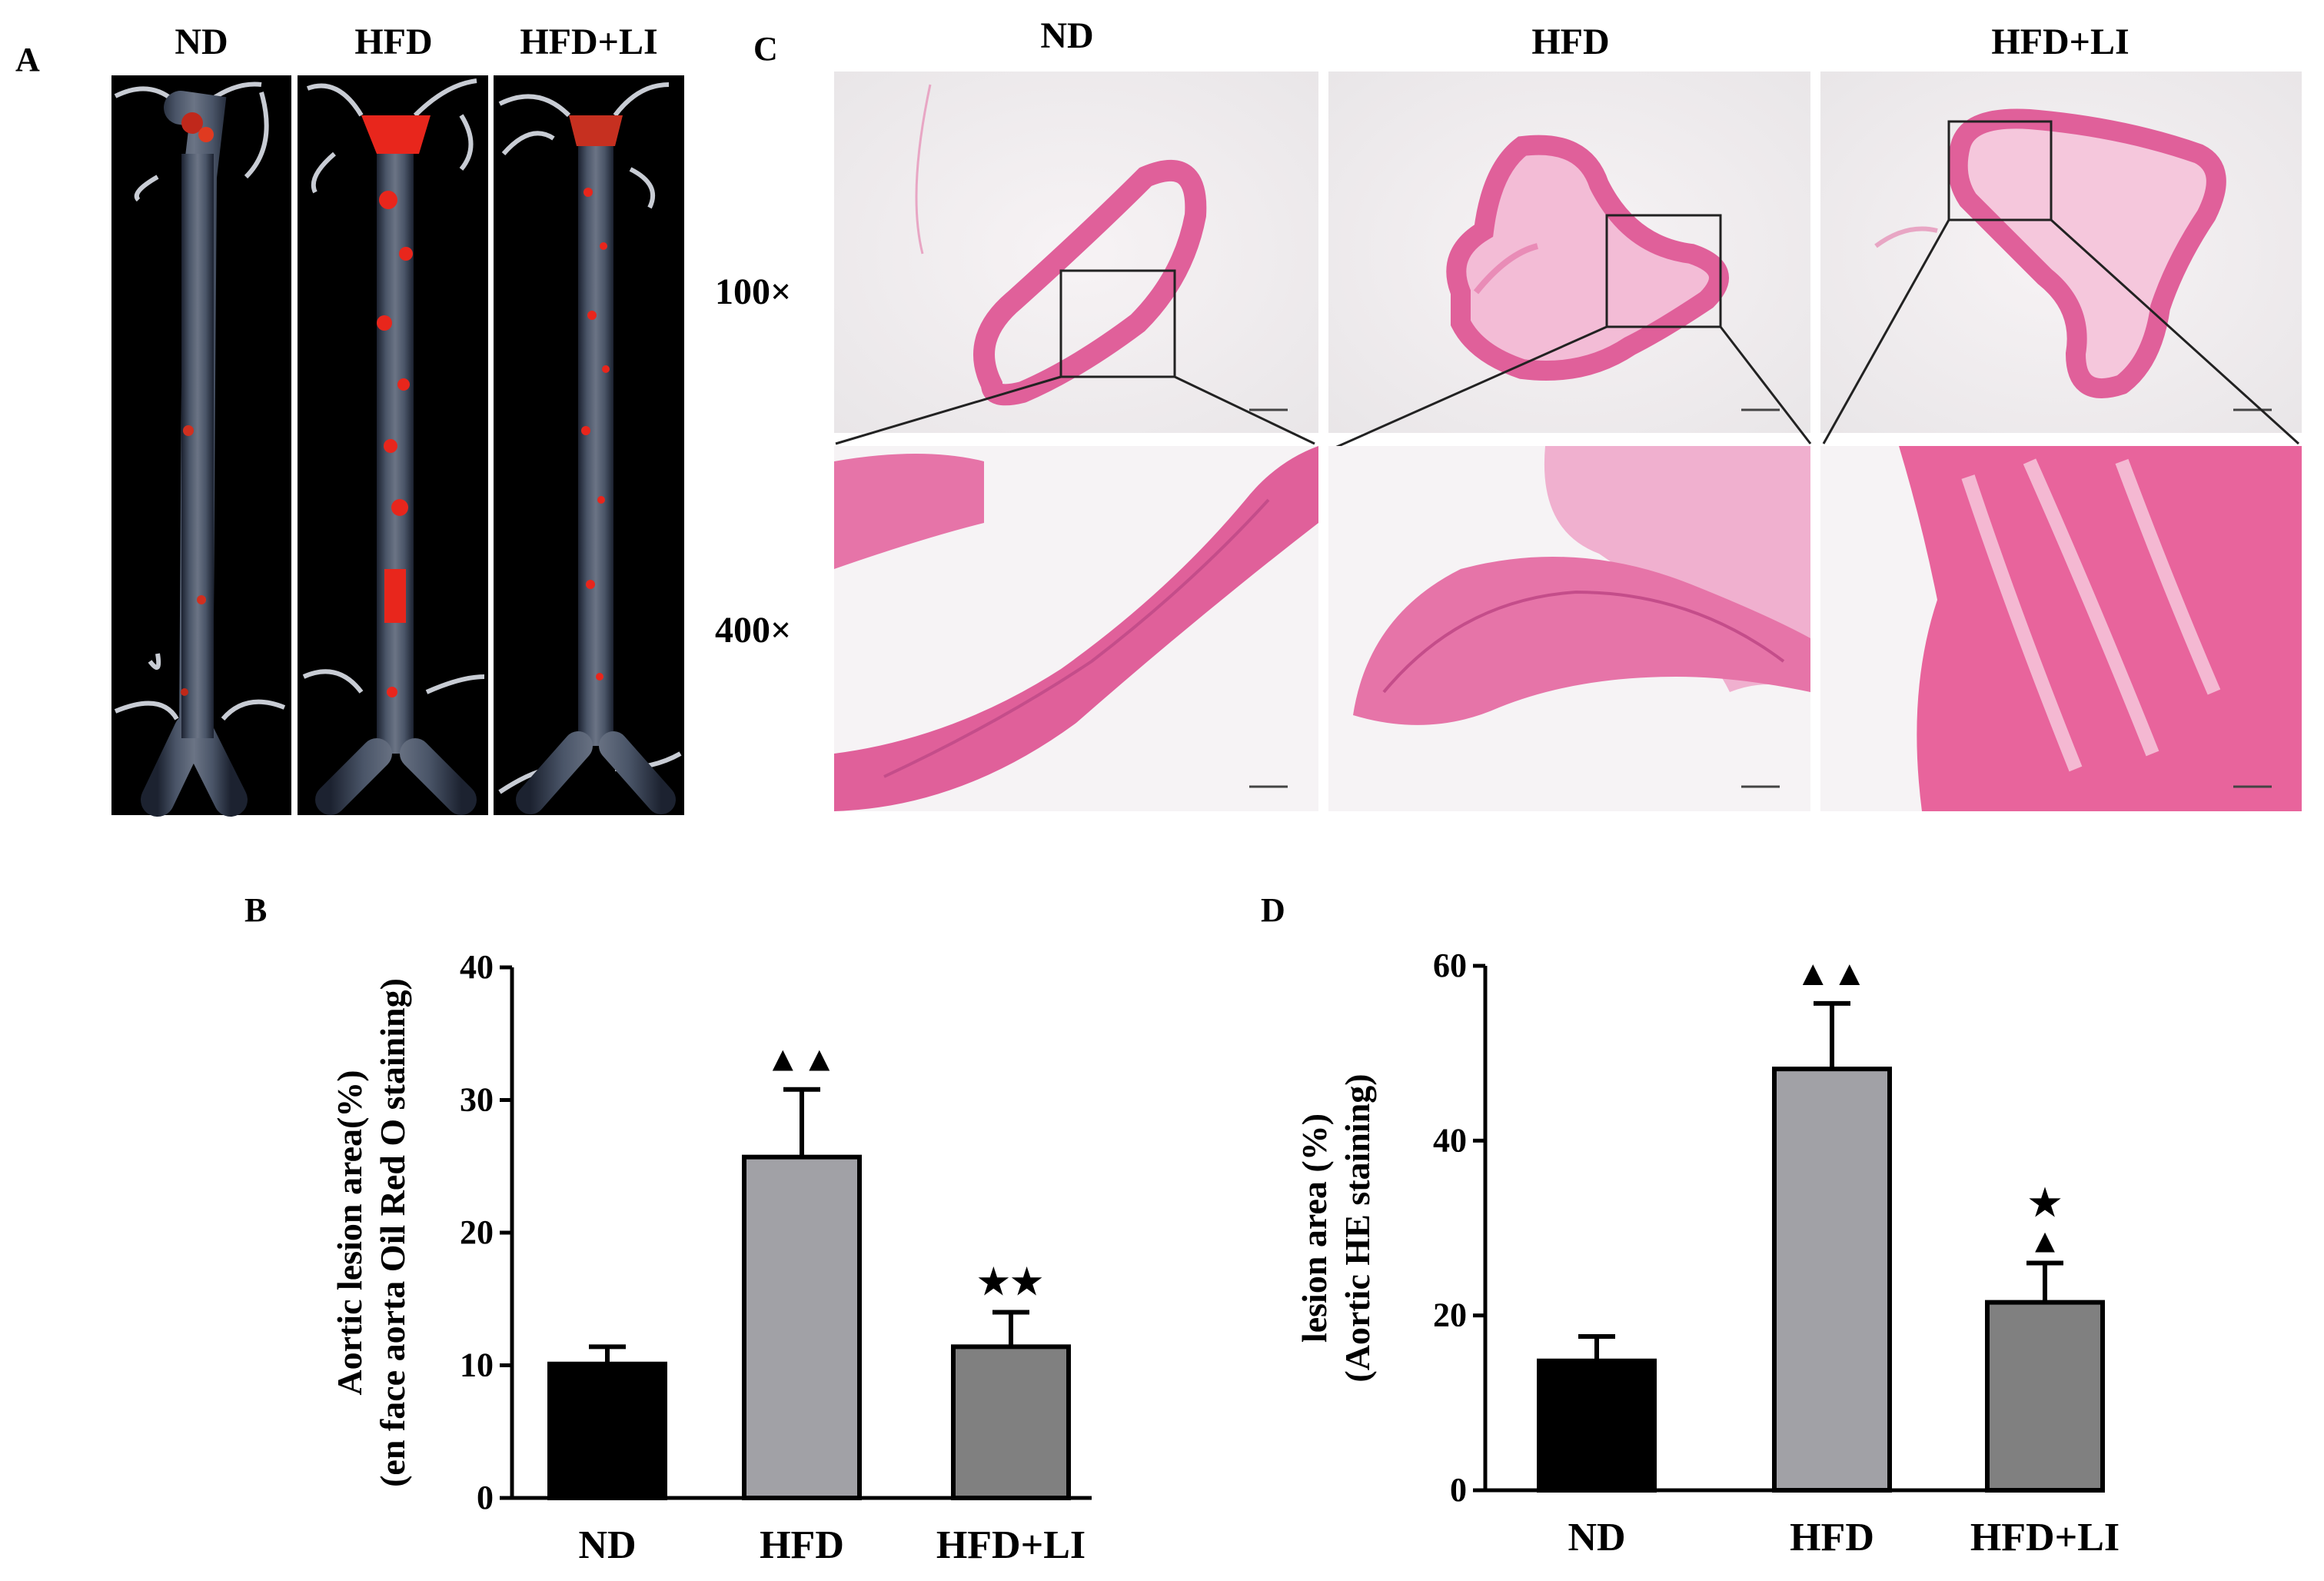  I want to click on panel-a-label-nd: ND, so click(201, 42).